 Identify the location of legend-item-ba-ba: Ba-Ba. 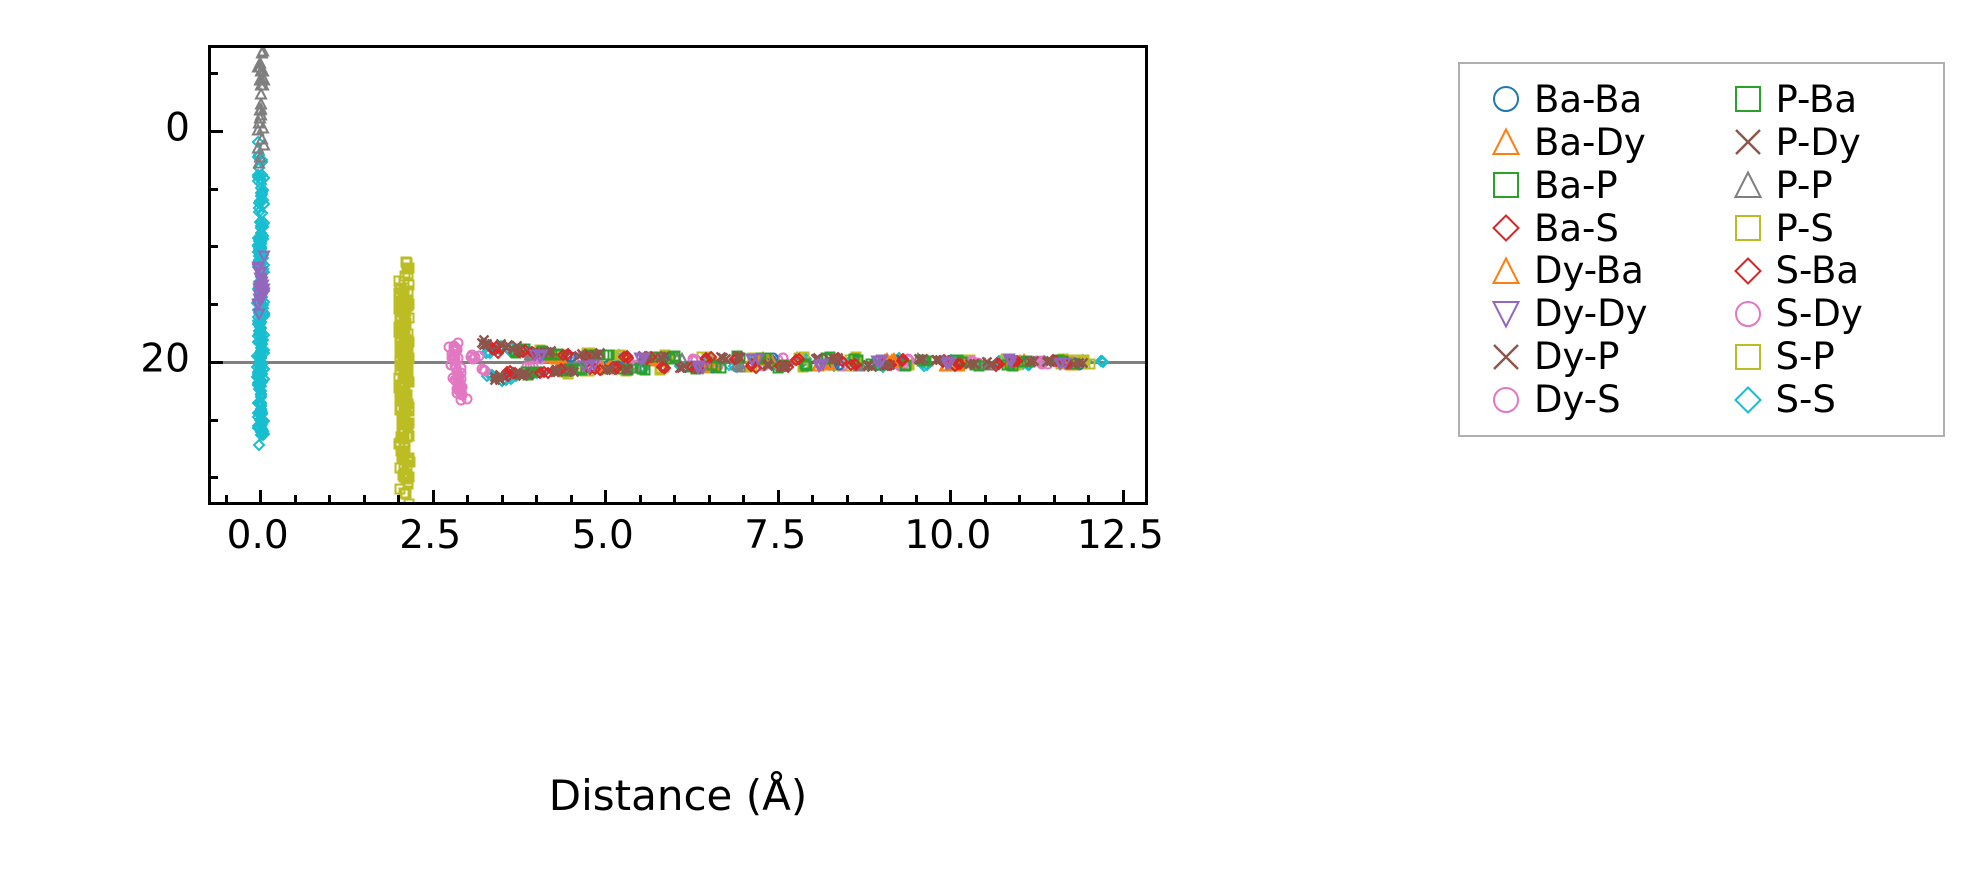
(1581, 99).